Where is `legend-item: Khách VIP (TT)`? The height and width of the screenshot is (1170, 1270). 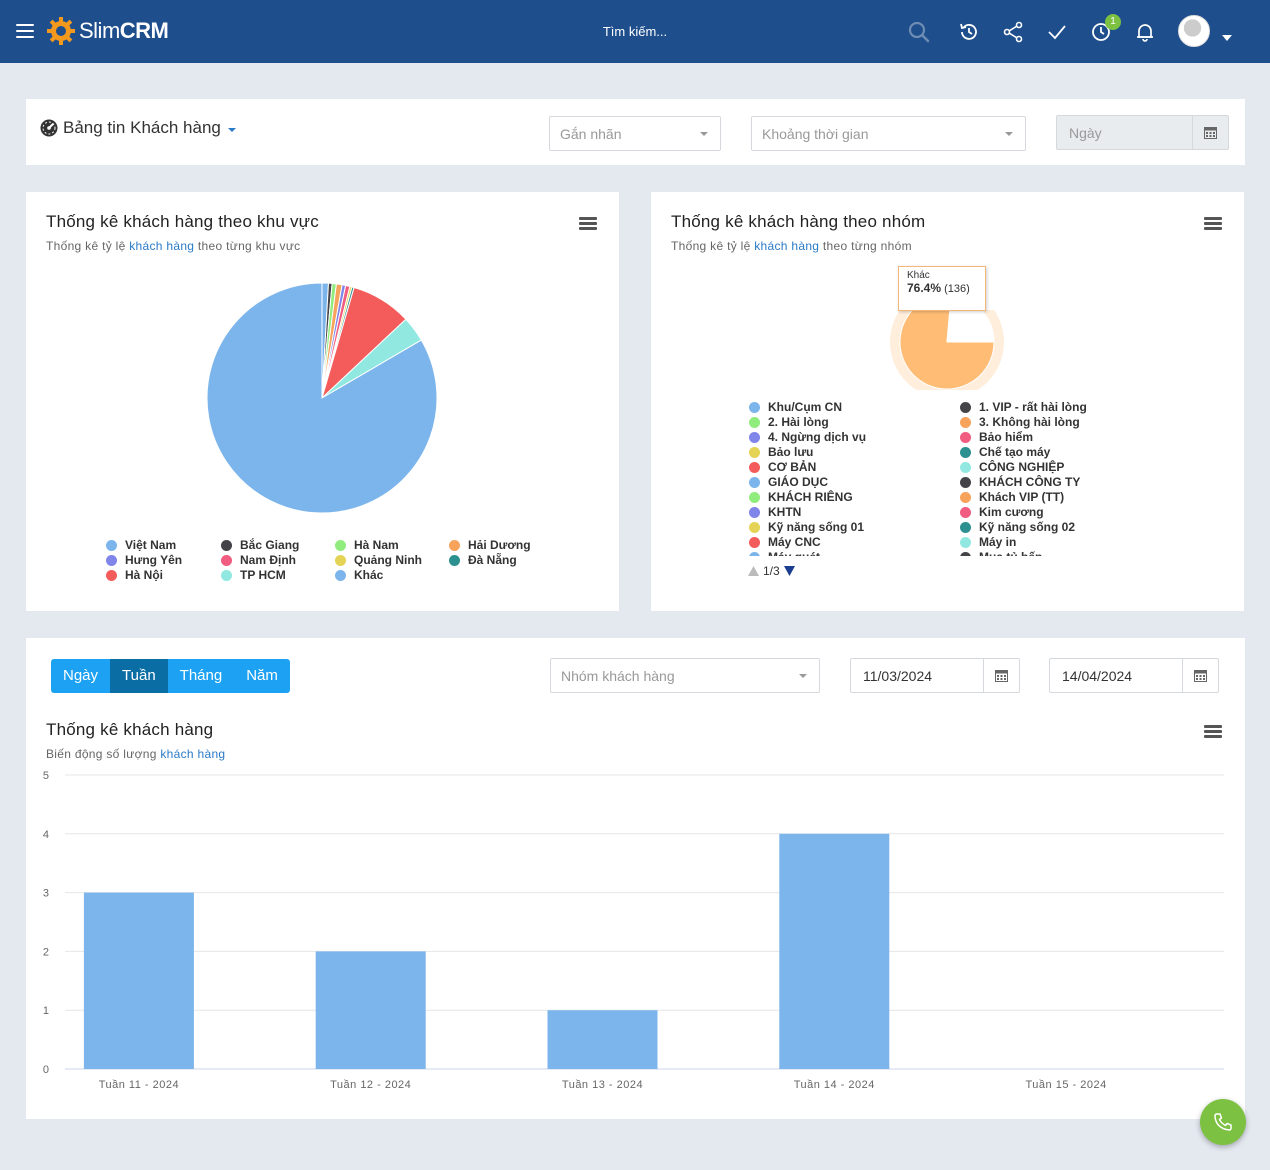 legend-item: Khách VIP (TT) is located at coordinates (1012, 497).